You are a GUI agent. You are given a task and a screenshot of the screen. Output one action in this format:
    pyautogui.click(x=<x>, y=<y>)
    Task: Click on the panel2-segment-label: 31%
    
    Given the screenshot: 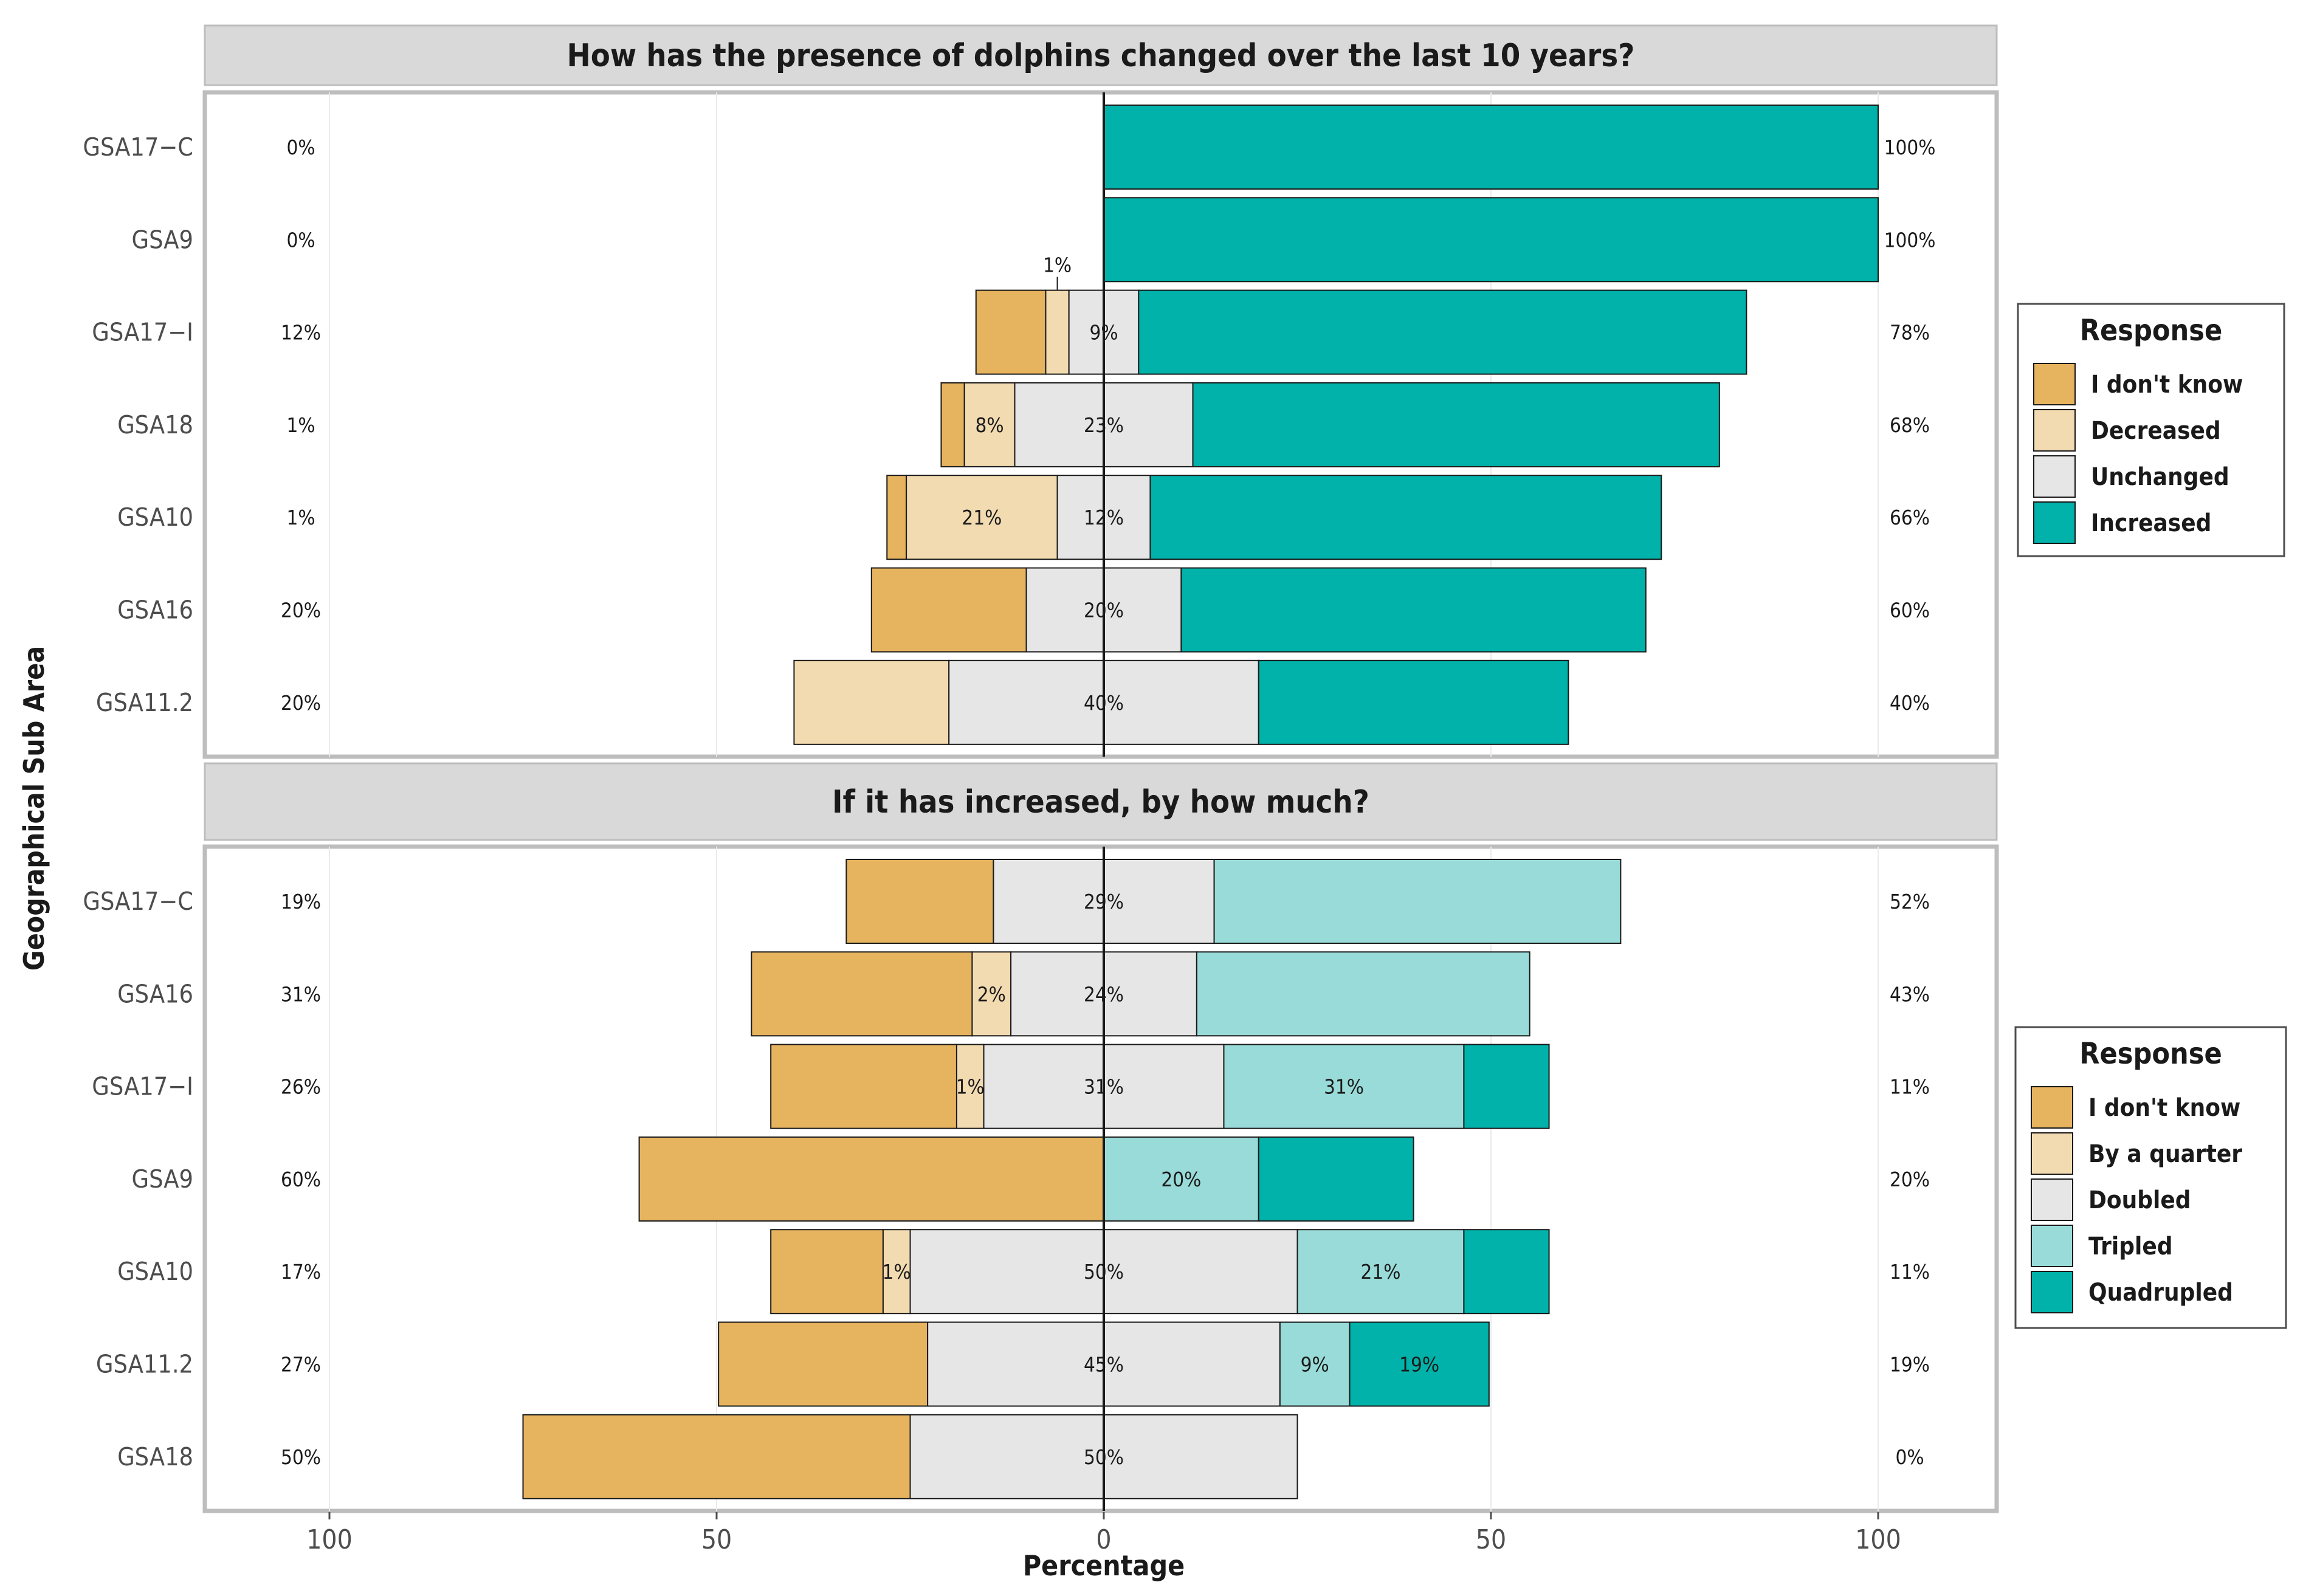 What is the action you would take?
    pyautogui.click(x=1344, y=1087)
    